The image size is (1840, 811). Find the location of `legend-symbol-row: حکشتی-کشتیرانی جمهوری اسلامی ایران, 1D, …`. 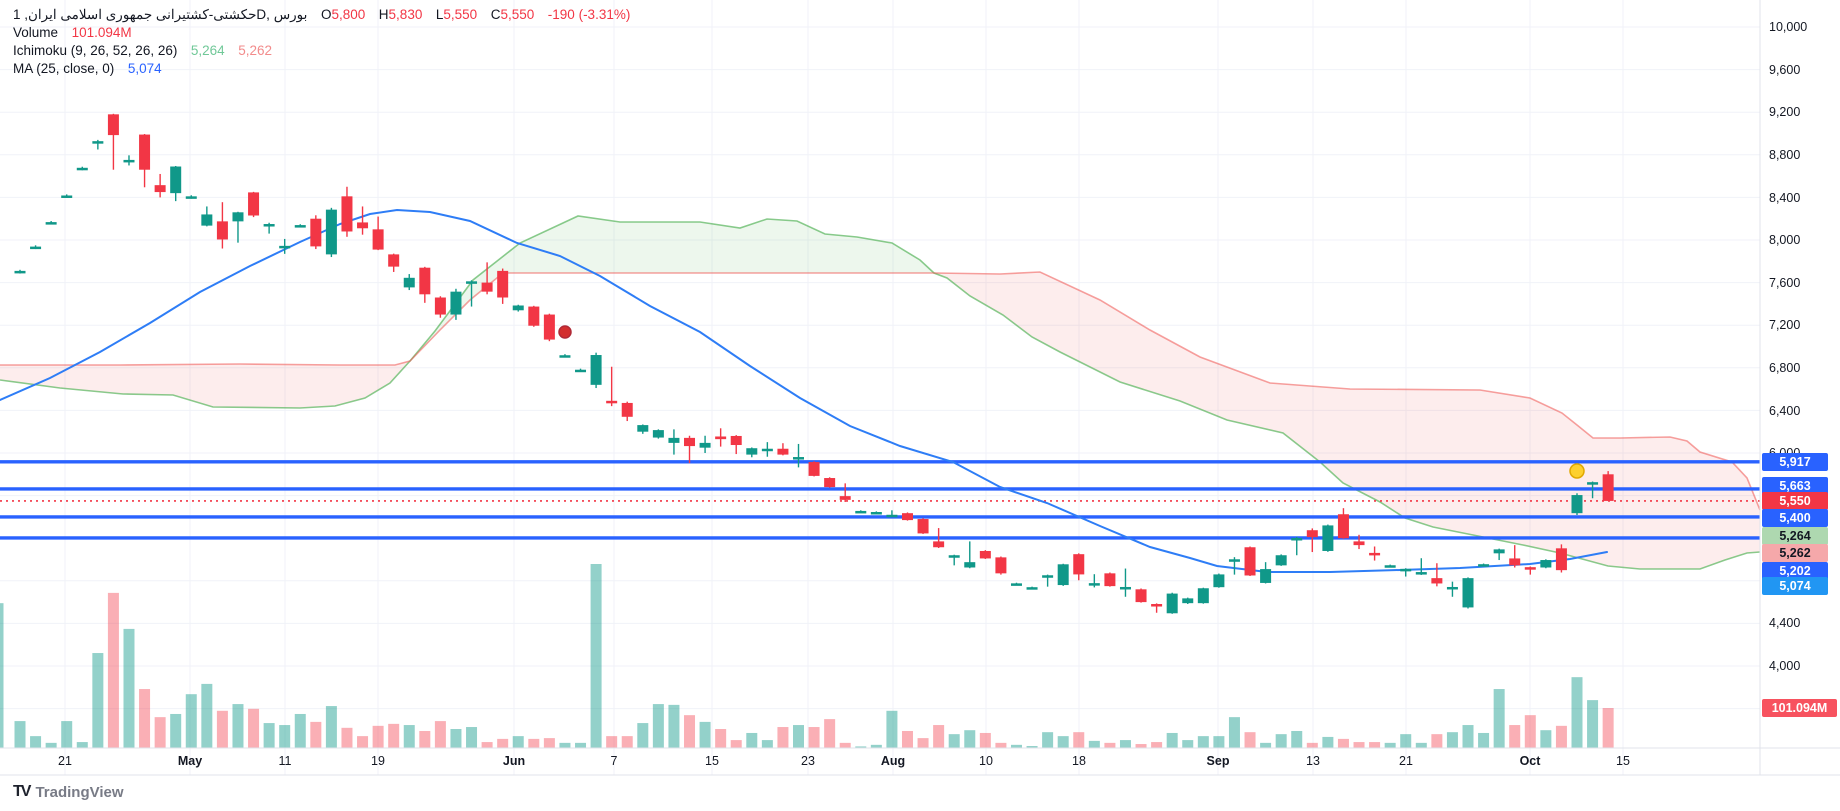

legend-symbol-row: حکشتی-کشتیرانی جمهوری اسلامی ایران, 1D, … is located at coordinates (321, 14).